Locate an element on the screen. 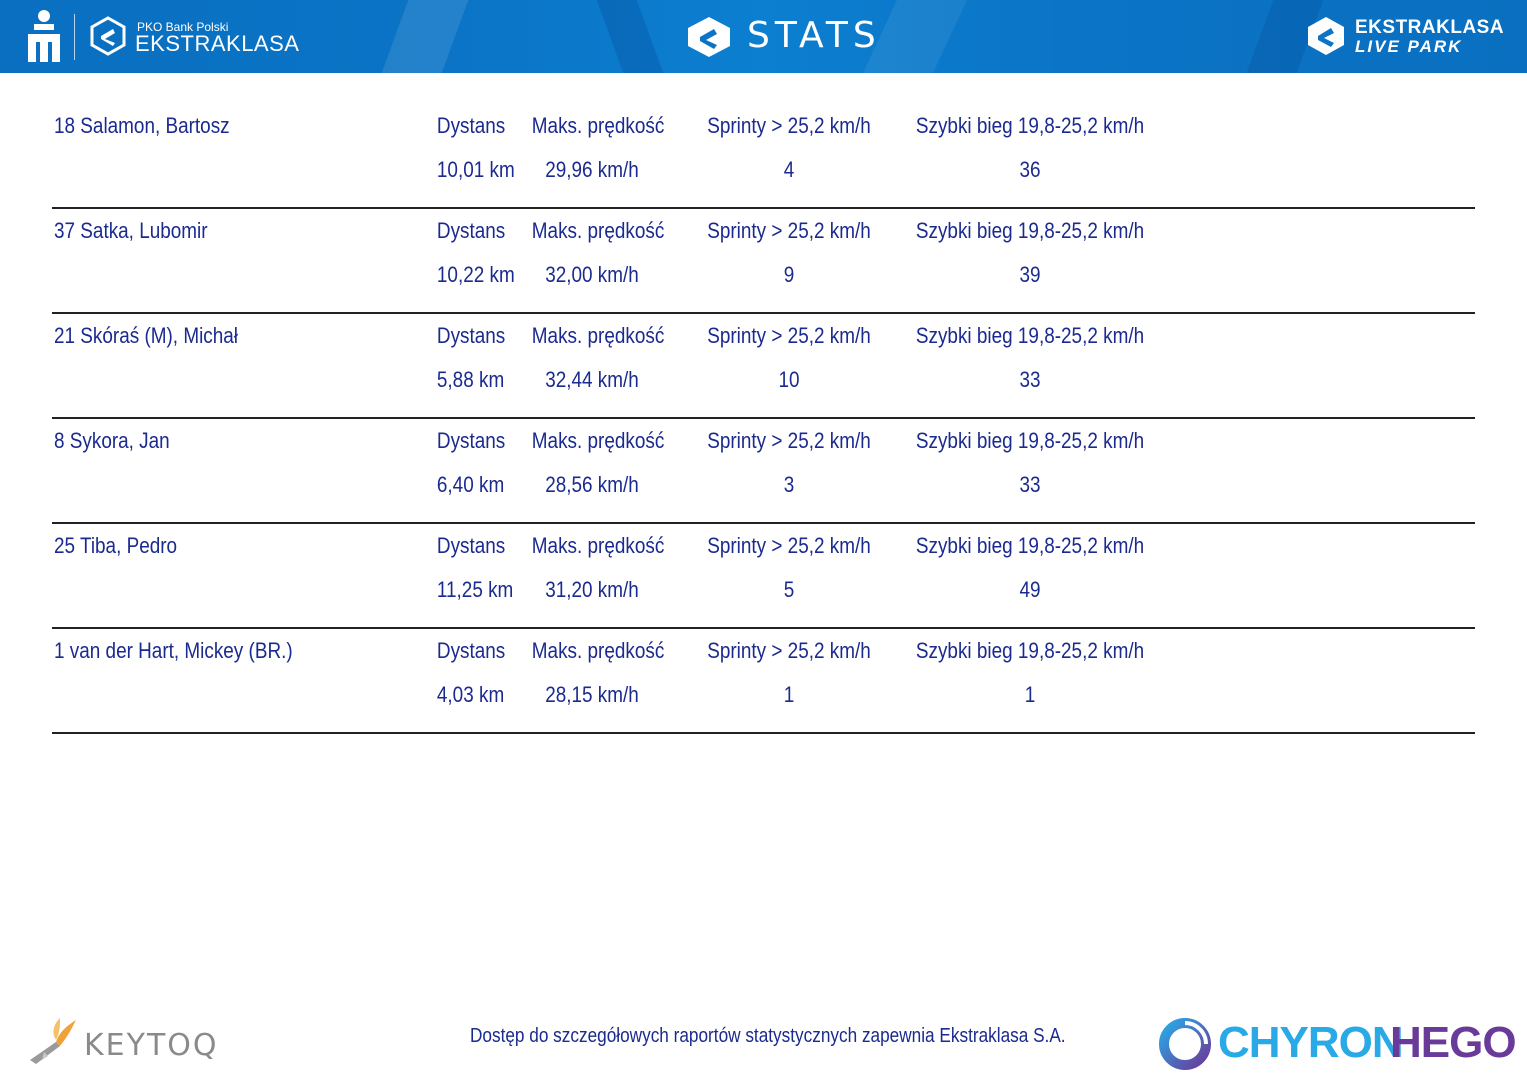 This screenshot has width=1527, height=1080. max-speed-value: 28,15 km/h is located at coordinates (592, 694).